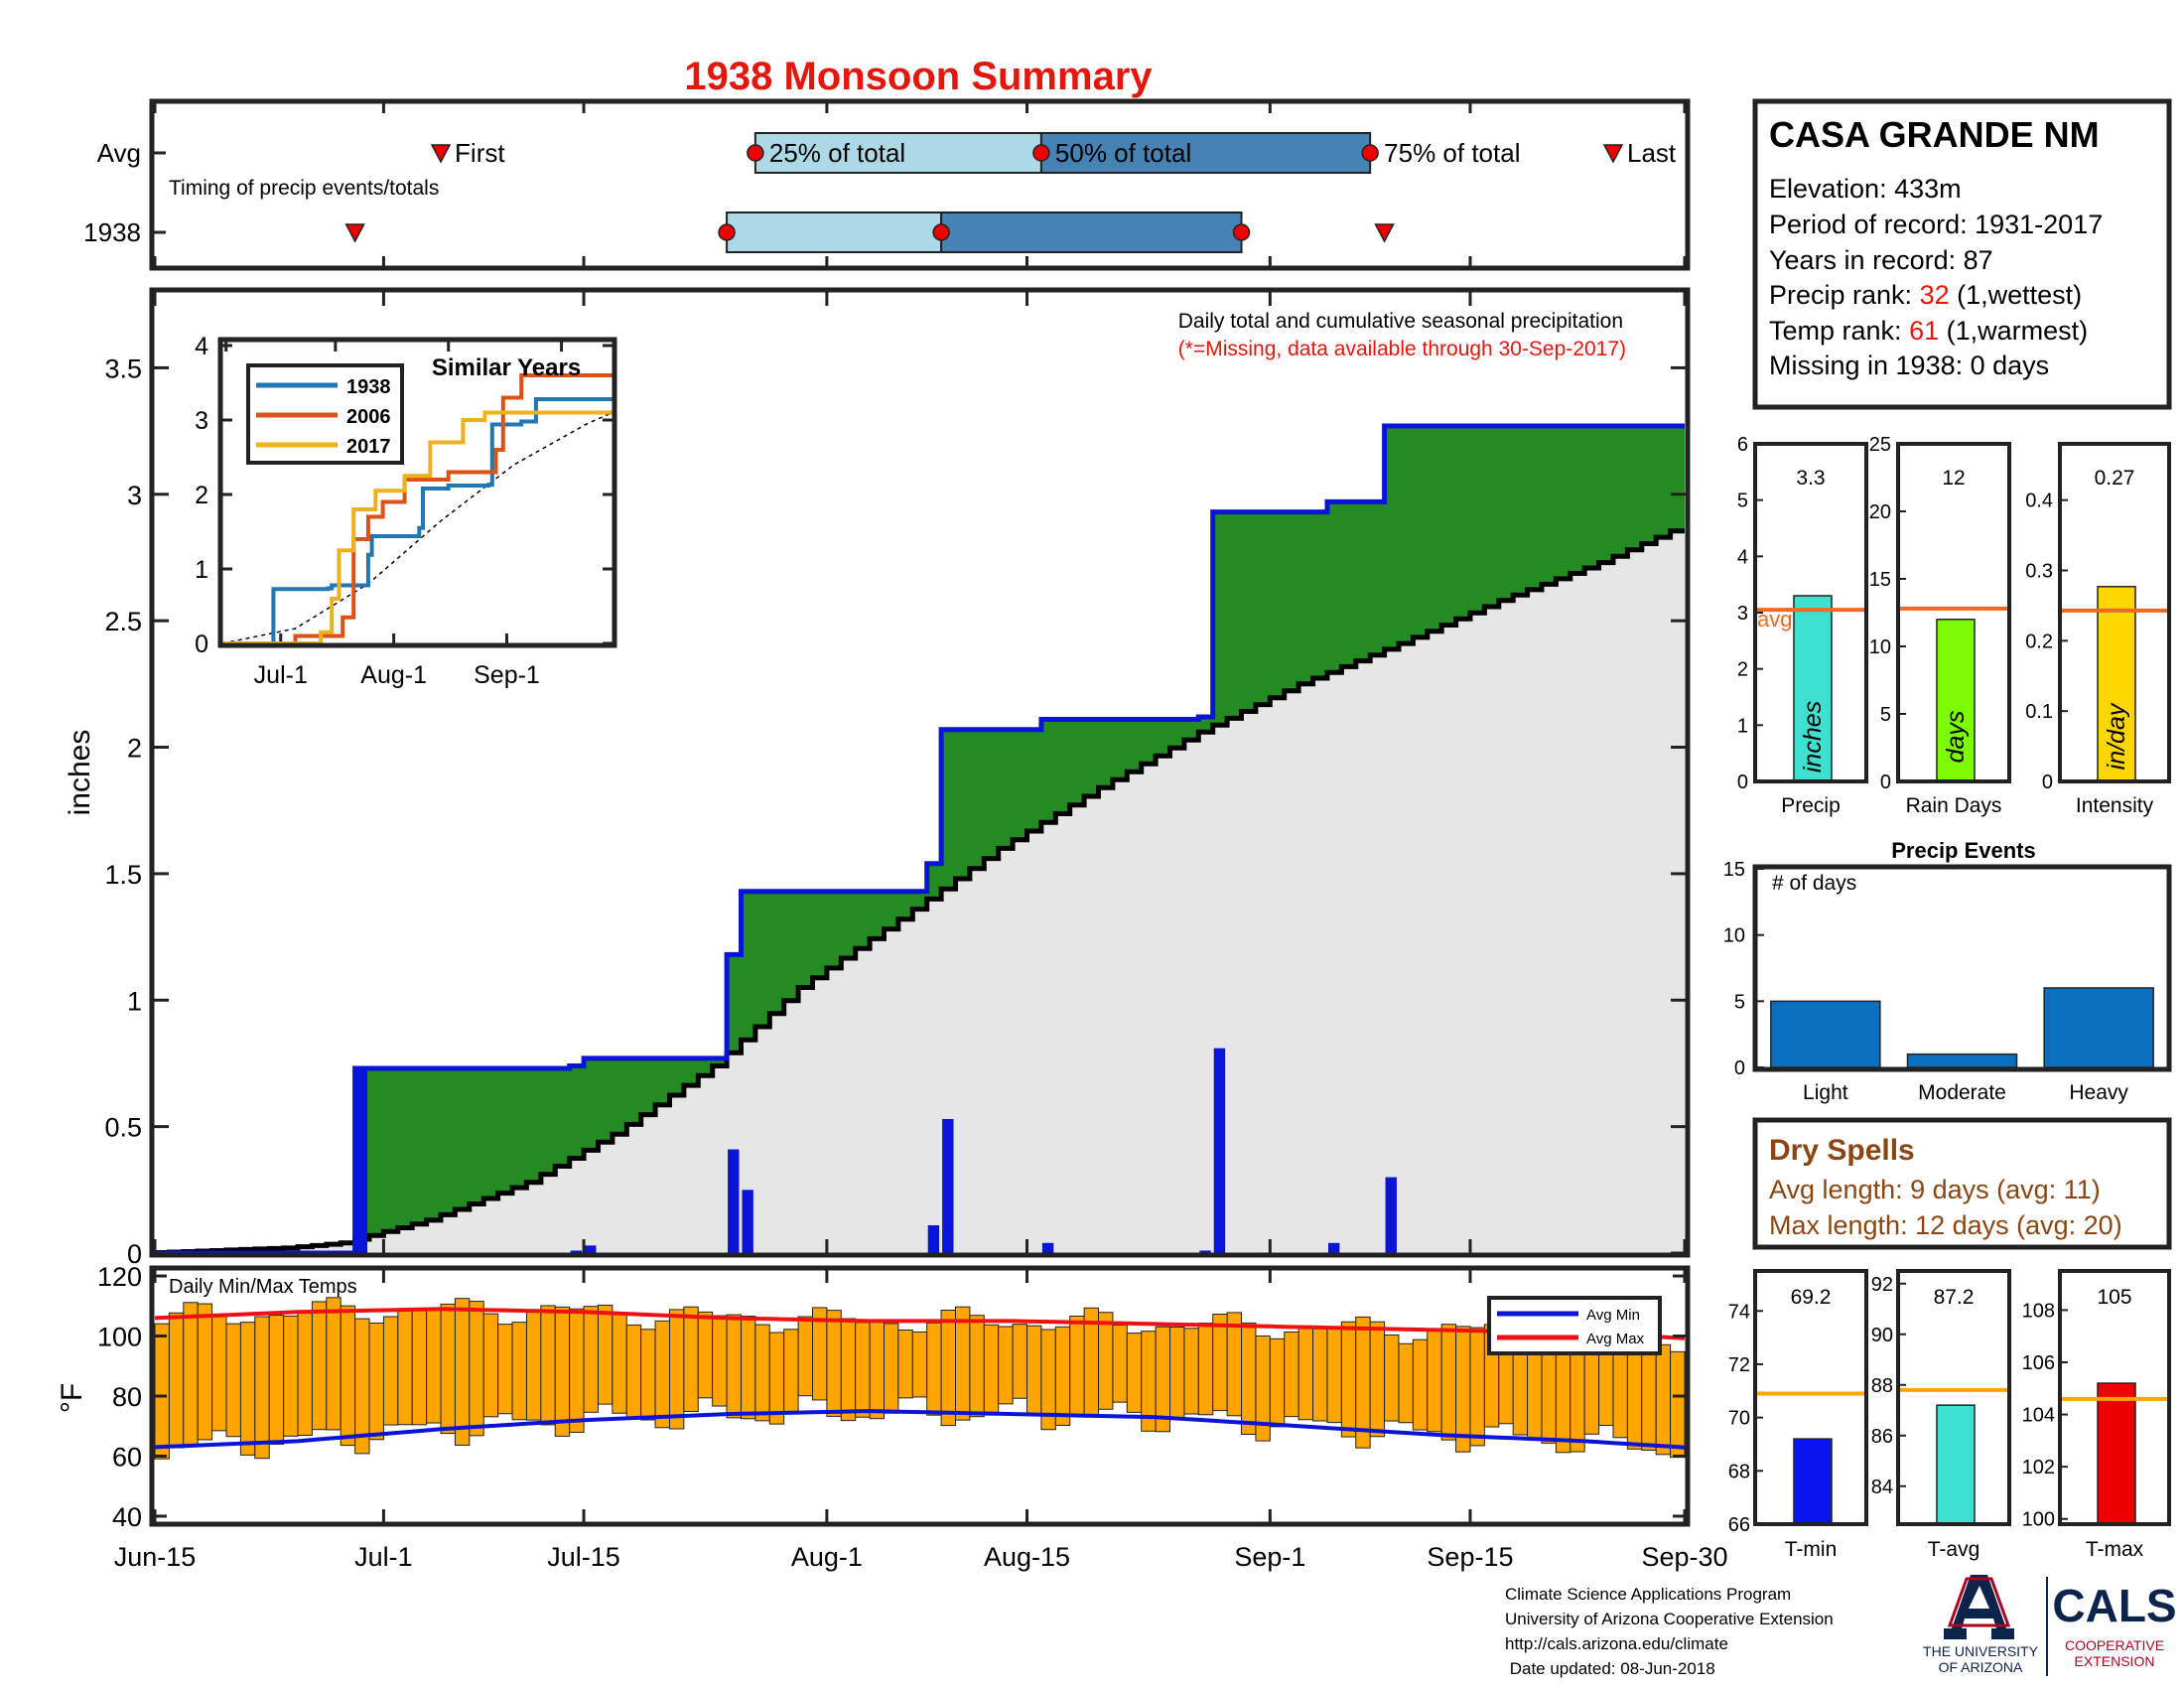 This screenshot has width=2184, height=1688. What do you see at coordinates (507, 675) in the screenshot?
I see `inset-xtick-label-2: Sep-1` at bounding box center [507, 675].